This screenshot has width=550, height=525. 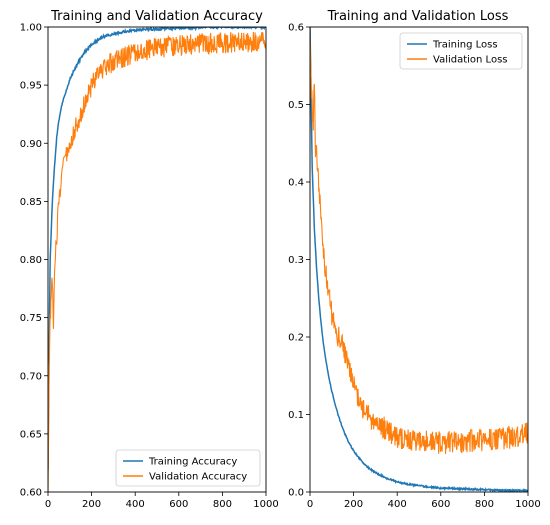 What do you see at coordinates (418, 16) in the screenshot?
I see `loss-chart-title: Training and Validation Loss` at bounding box center [418, 16].